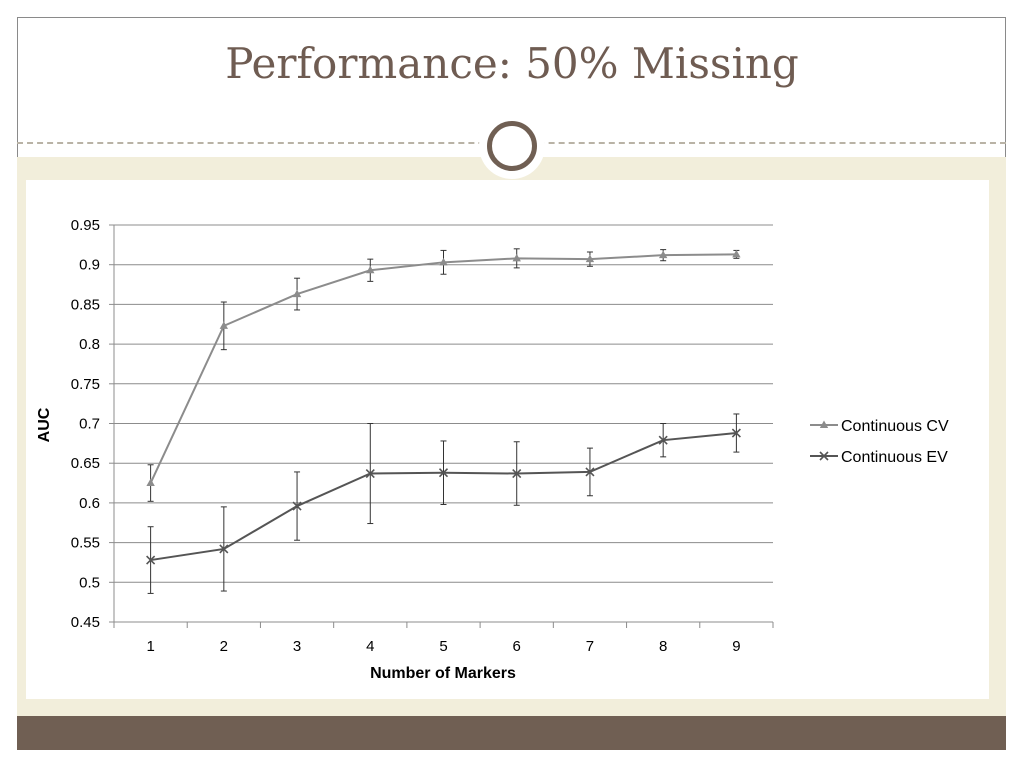 This screenshot has width=1024, height=768. Describe the element at coordinates (85, 543) in the screenshot. I see `y-tick-label: 0.55` at that location.